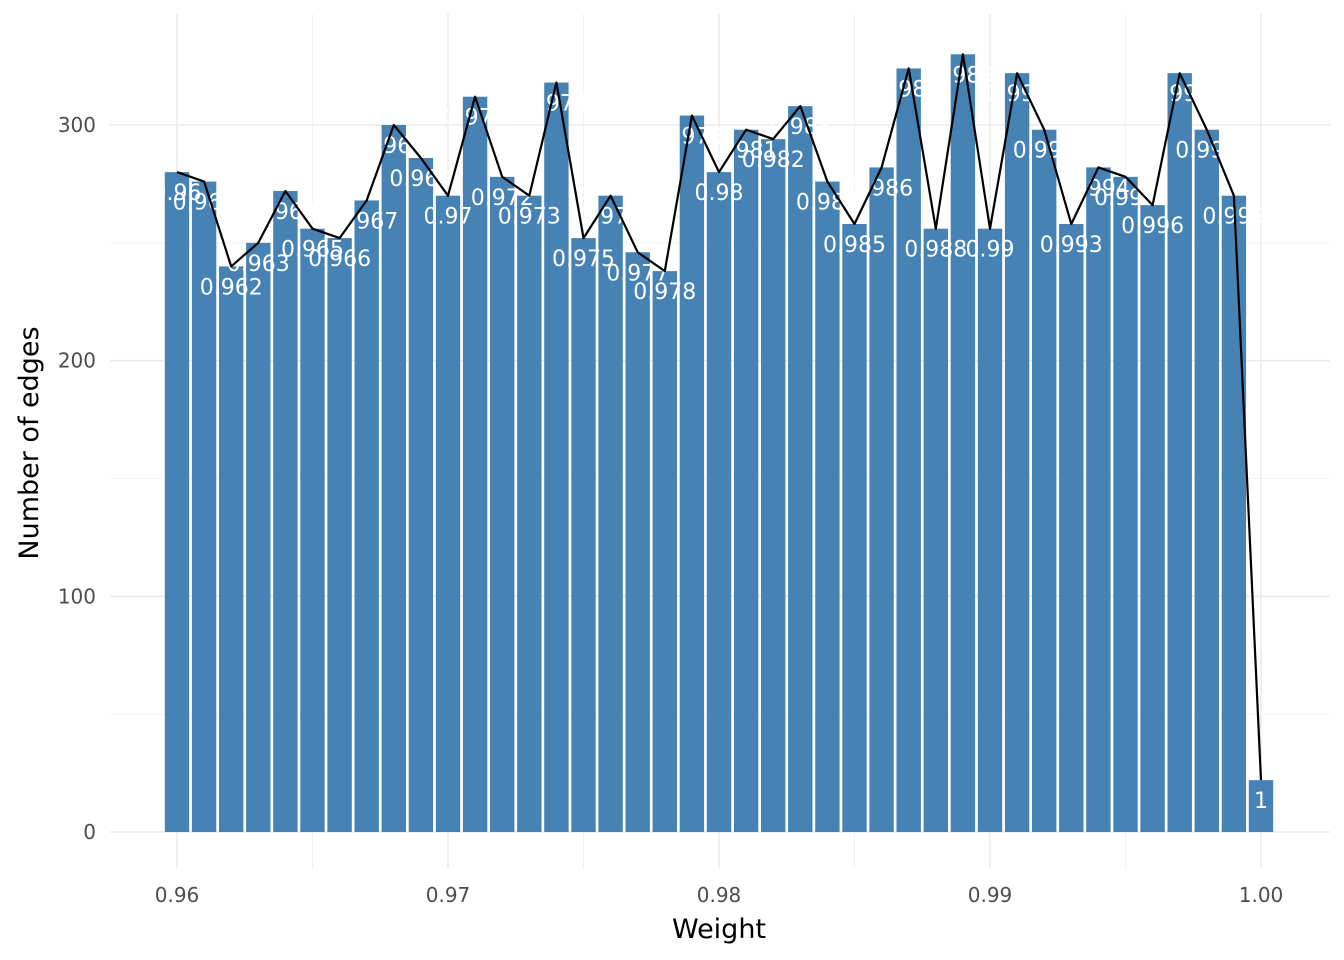 This screenshot has height=960, width=1344. What do you see at coordinates (231, 287) in the screenshot?
I see `bar-label: 0.962` at bounding box center [231, 287].